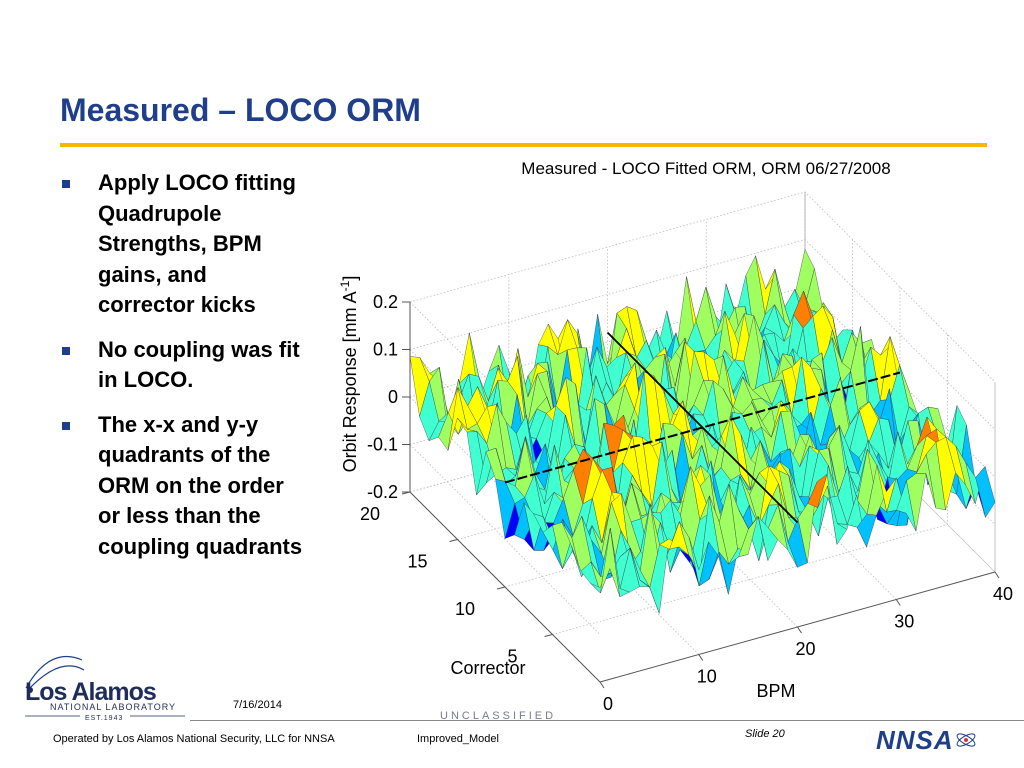 The width and height of the screenshot is (1024, 768). What do you see at coordinates (385, 302) in the screenshot?
I see `z-tick-label: 0.2` at bounding box center [385, 302].